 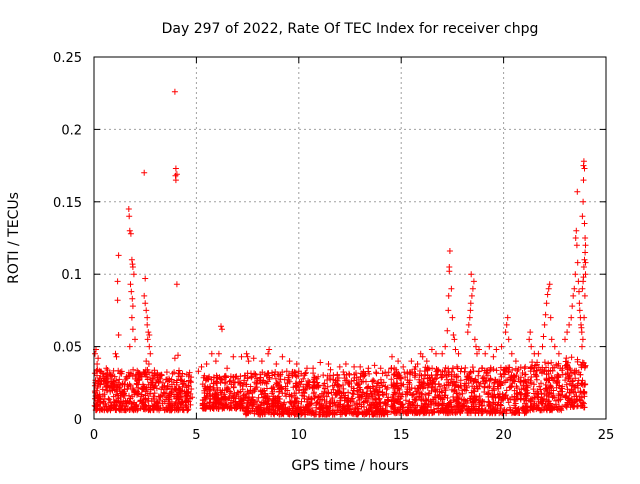 What do you see at coordinates (299, 435) in the screenshot?
I see `x-tick-label: 10` at bounding box center [299, 435].